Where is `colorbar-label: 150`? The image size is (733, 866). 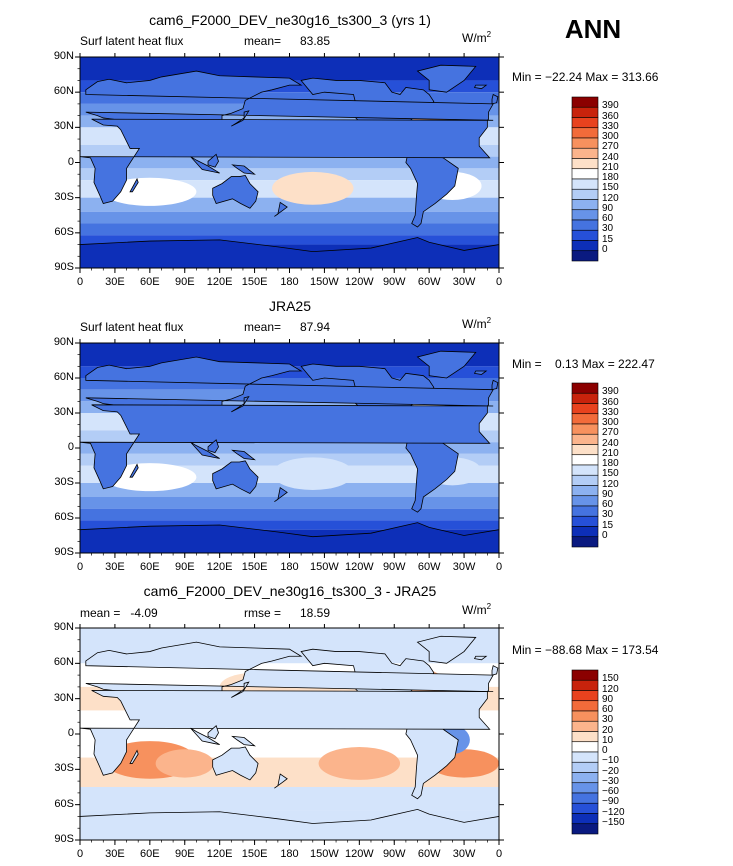 colorbar-label: 150 is located at coordinates (610, 474).